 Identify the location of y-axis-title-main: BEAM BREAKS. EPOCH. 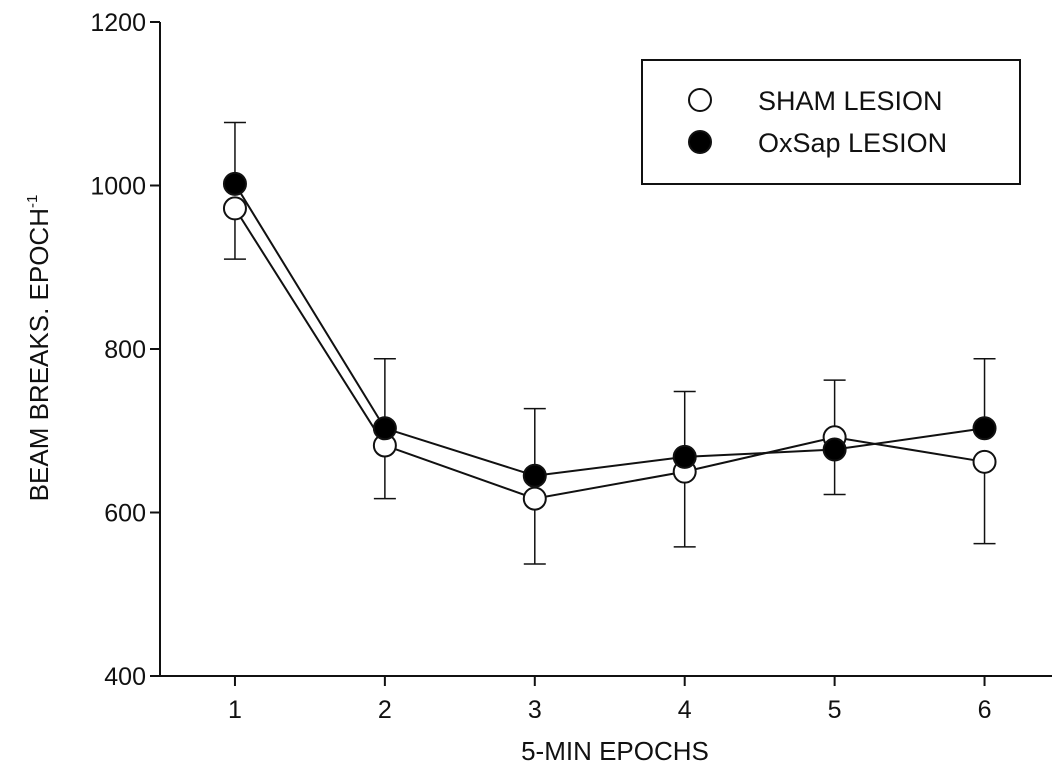
(39, 354).